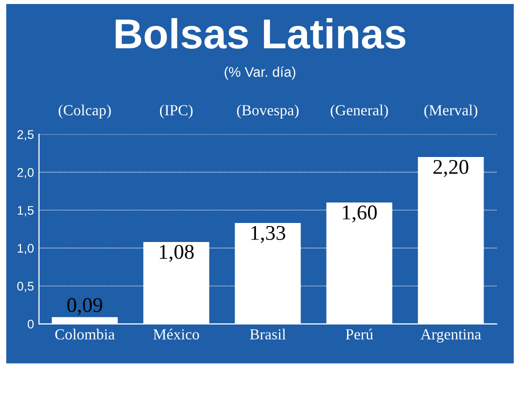 The height and width of the screenshot is (395, 520). I want to click on y-tick-label: 0, so click(31, 324).